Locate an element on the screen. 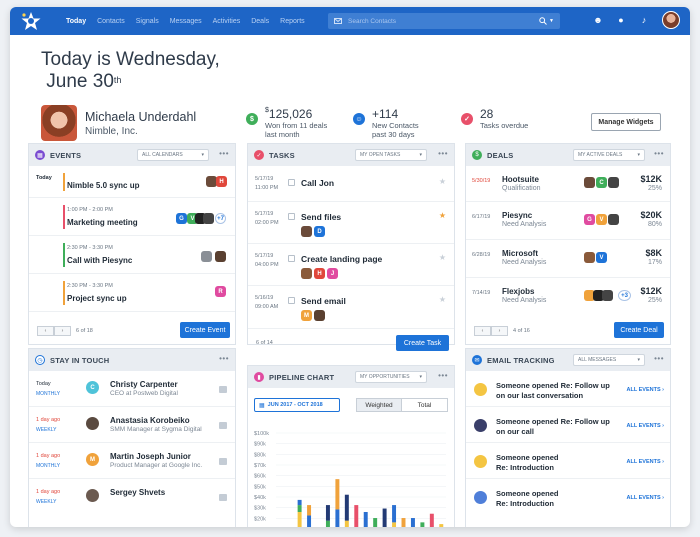  task-row: 5/17/19 11:00 PM Call Jon ★ is located at coordinates (351, 185).